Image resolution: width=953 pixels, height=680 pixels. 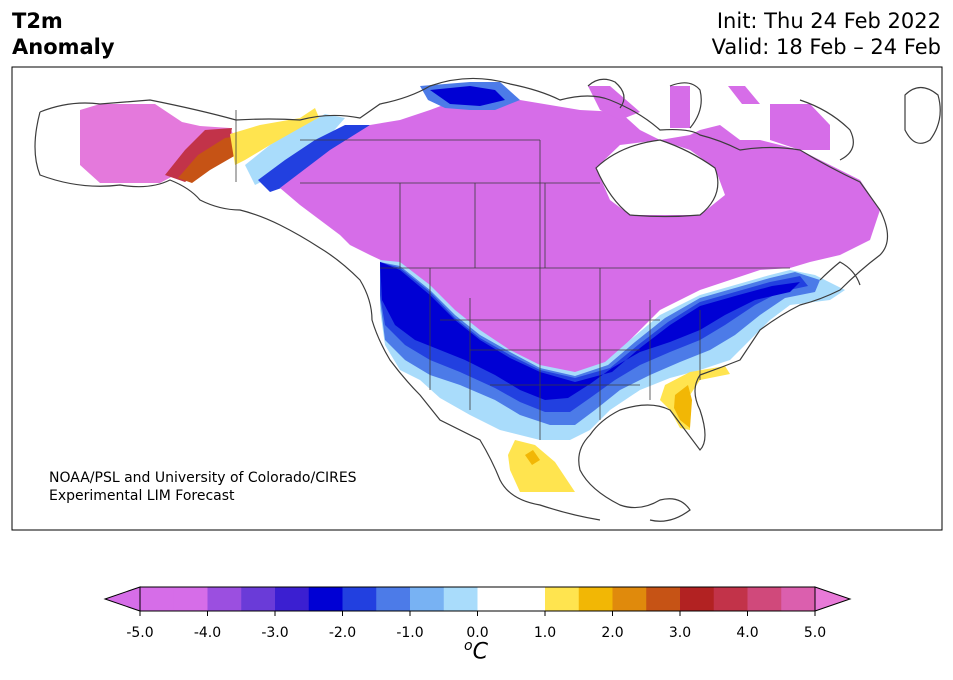 I want to click on anomaly-region-alaska, so click(x=158, y=143).